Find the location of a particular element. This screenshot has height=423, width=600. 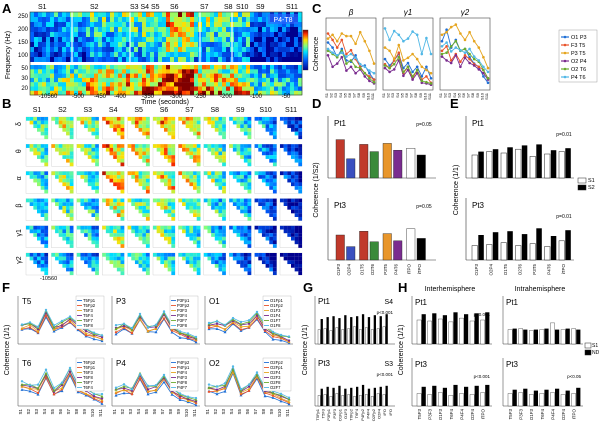

bar-s2 is located at coordinates (510, 245).